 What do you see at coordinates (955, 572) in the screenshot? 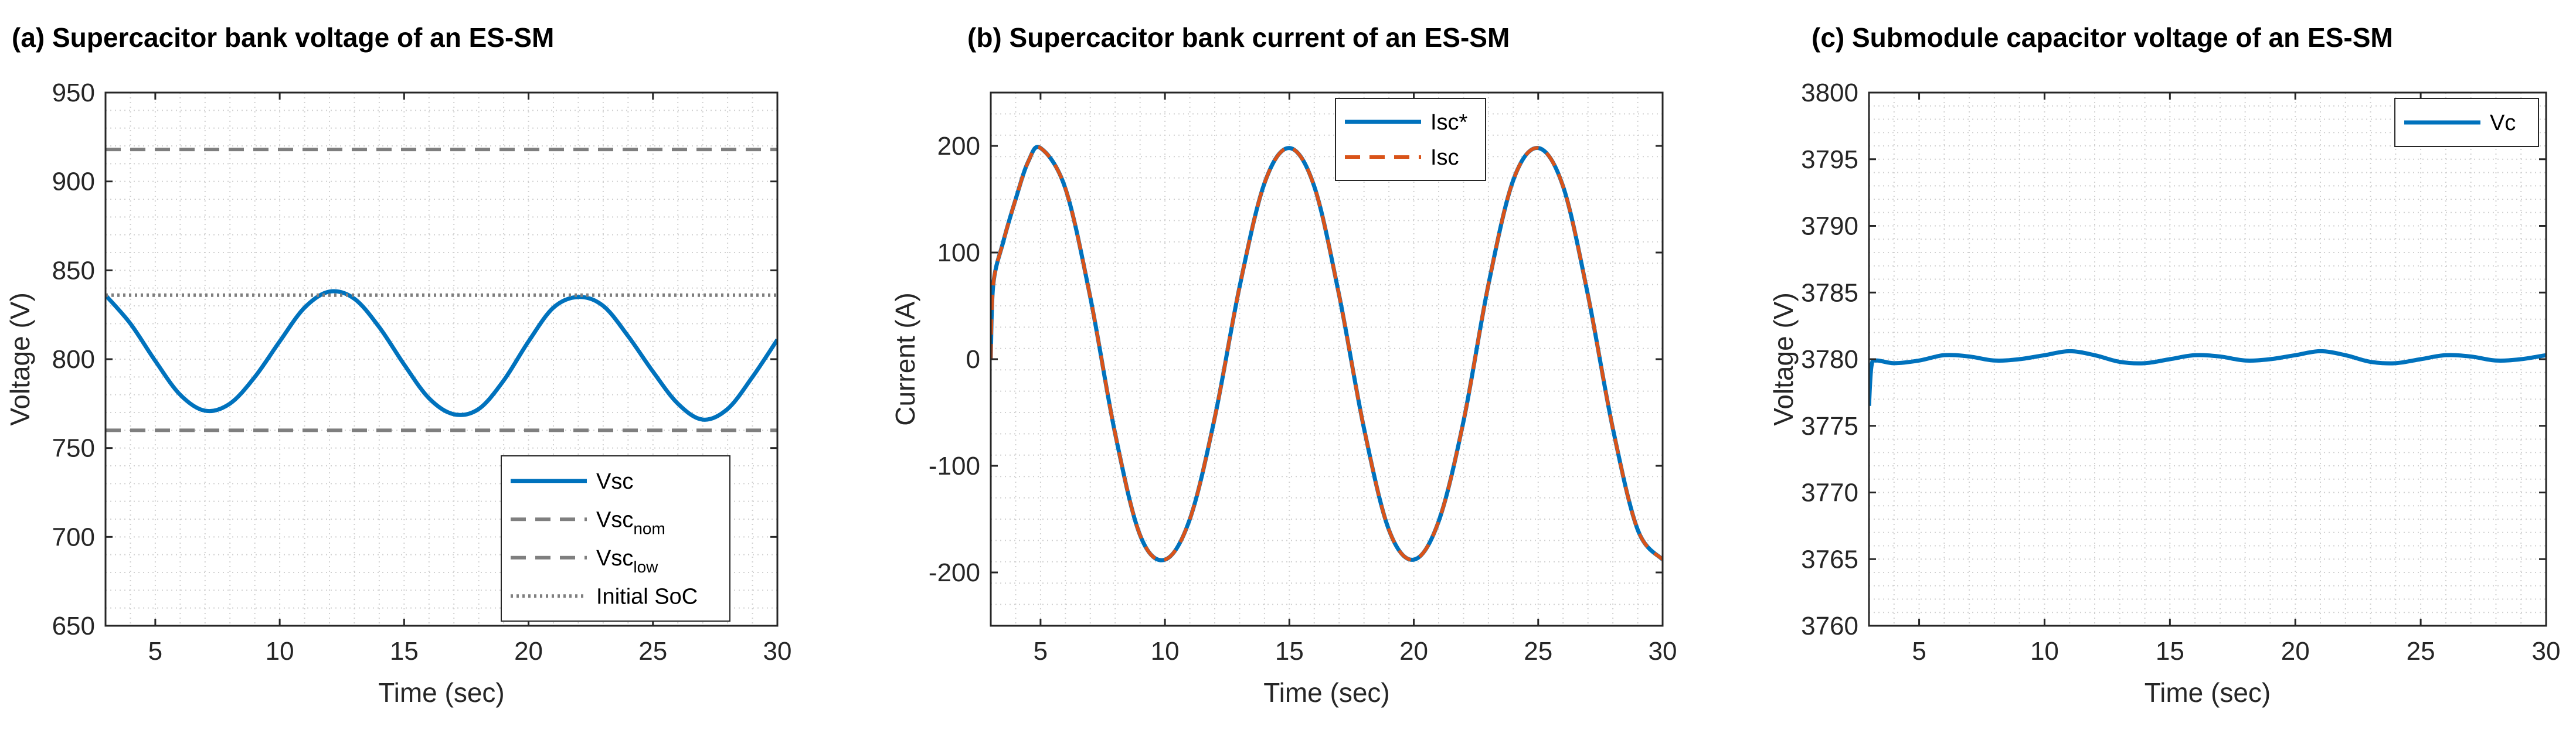
I see `y-tick-label: -200` at bounding box center [955, 572].